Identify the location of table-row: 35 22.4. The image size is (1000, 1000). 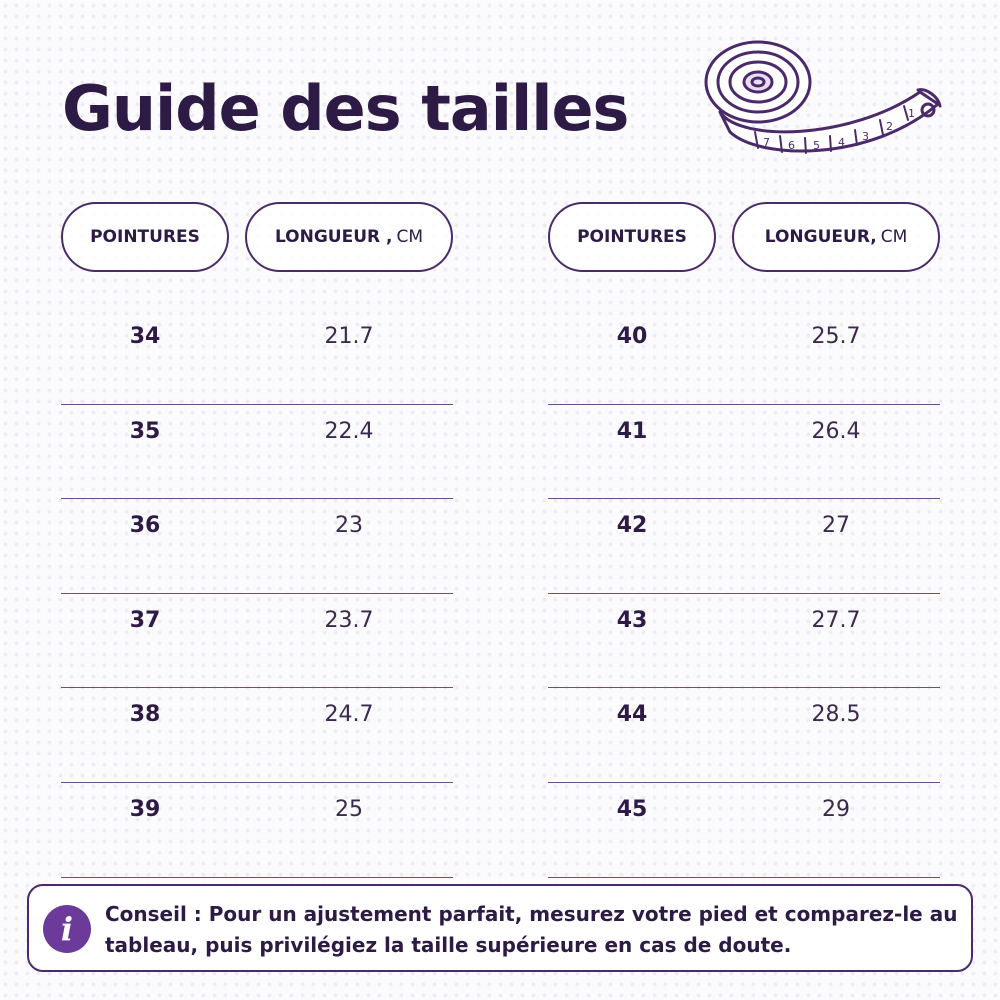
(257, 452).